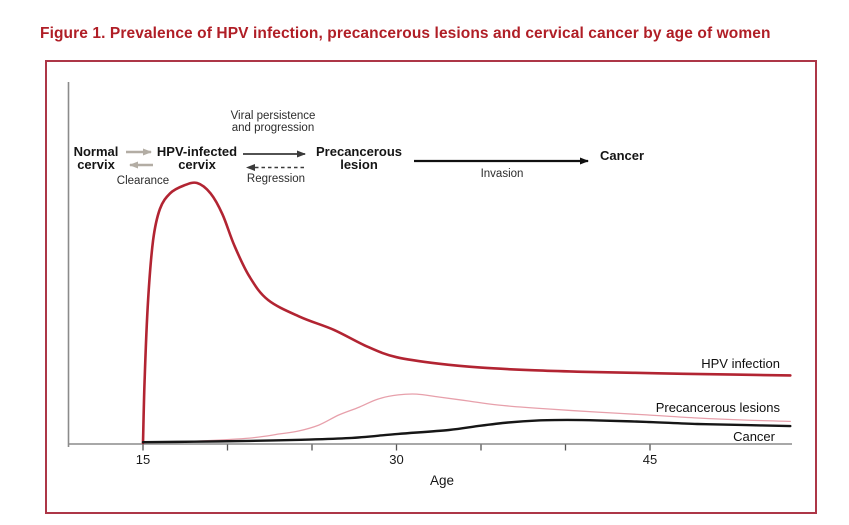  What do you see at coordinates (96, 158) in the screenshot?
I see `flow-stage-normal-cervix: Normal cervix` at bounding box center [96, 158].